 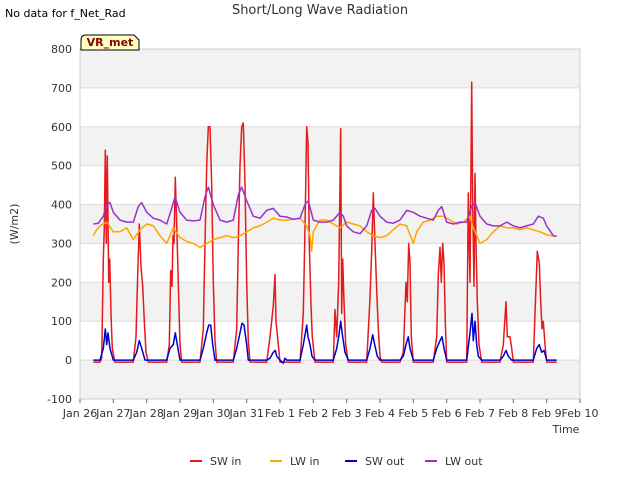 I want to click on chart-title: Short/Long Wave Radiation, so click(x=320, y=10).